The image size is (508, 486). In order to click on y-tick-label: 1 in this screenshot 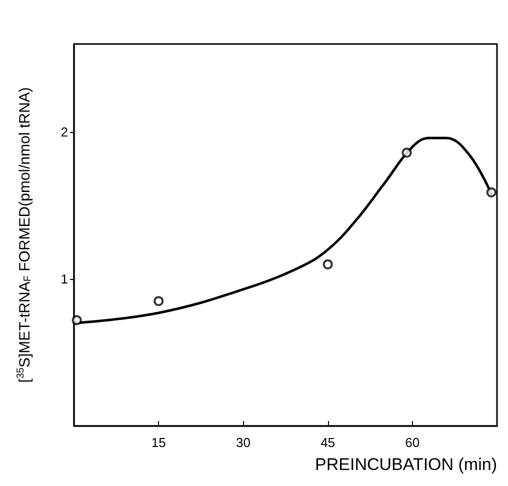, I will do `click(64, 279)`.